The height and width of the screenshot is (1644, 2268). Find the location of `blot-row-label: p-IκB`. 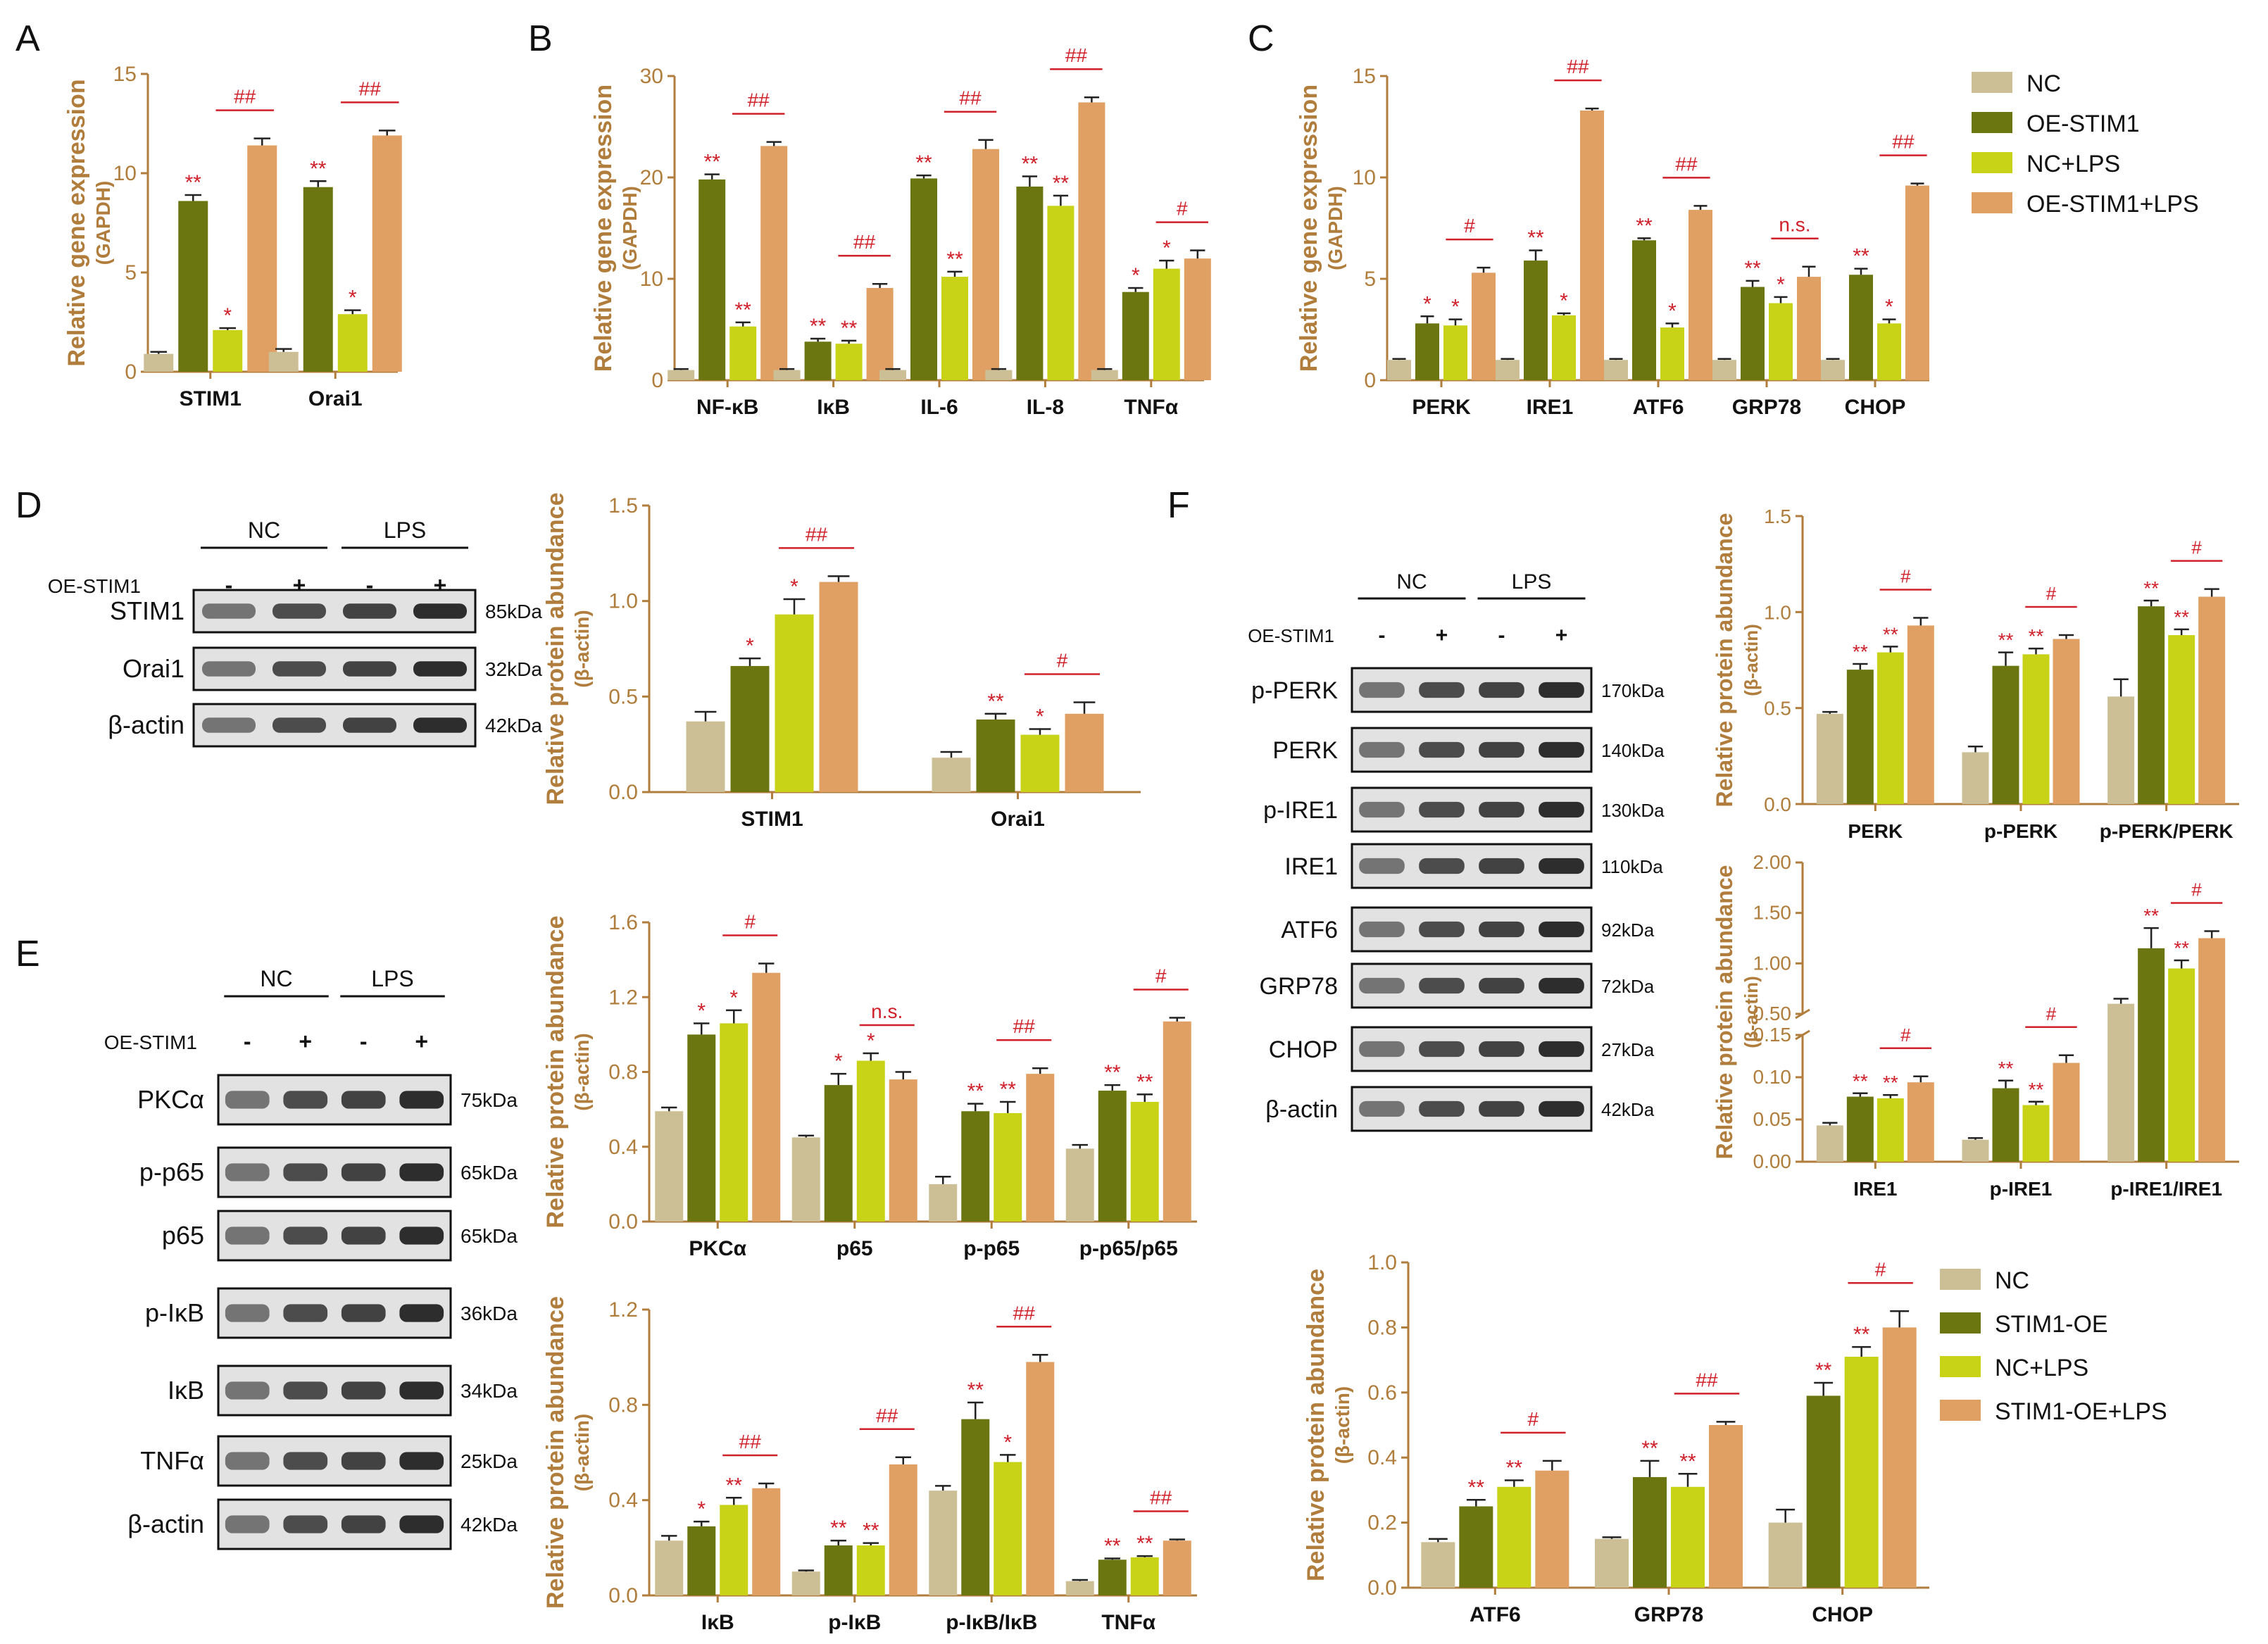

blot-row-label: p-IκB is located at coordinates (174, 1312).